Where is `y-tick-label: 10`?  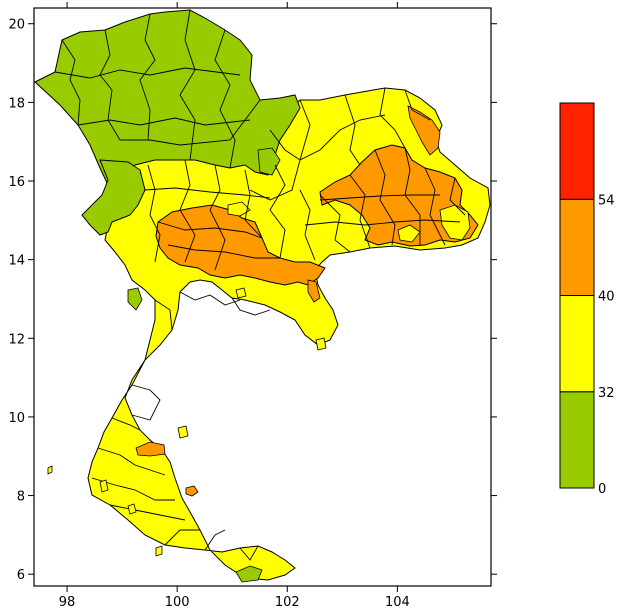
y-tick-label: 10 is located at coordinates (16, 418).